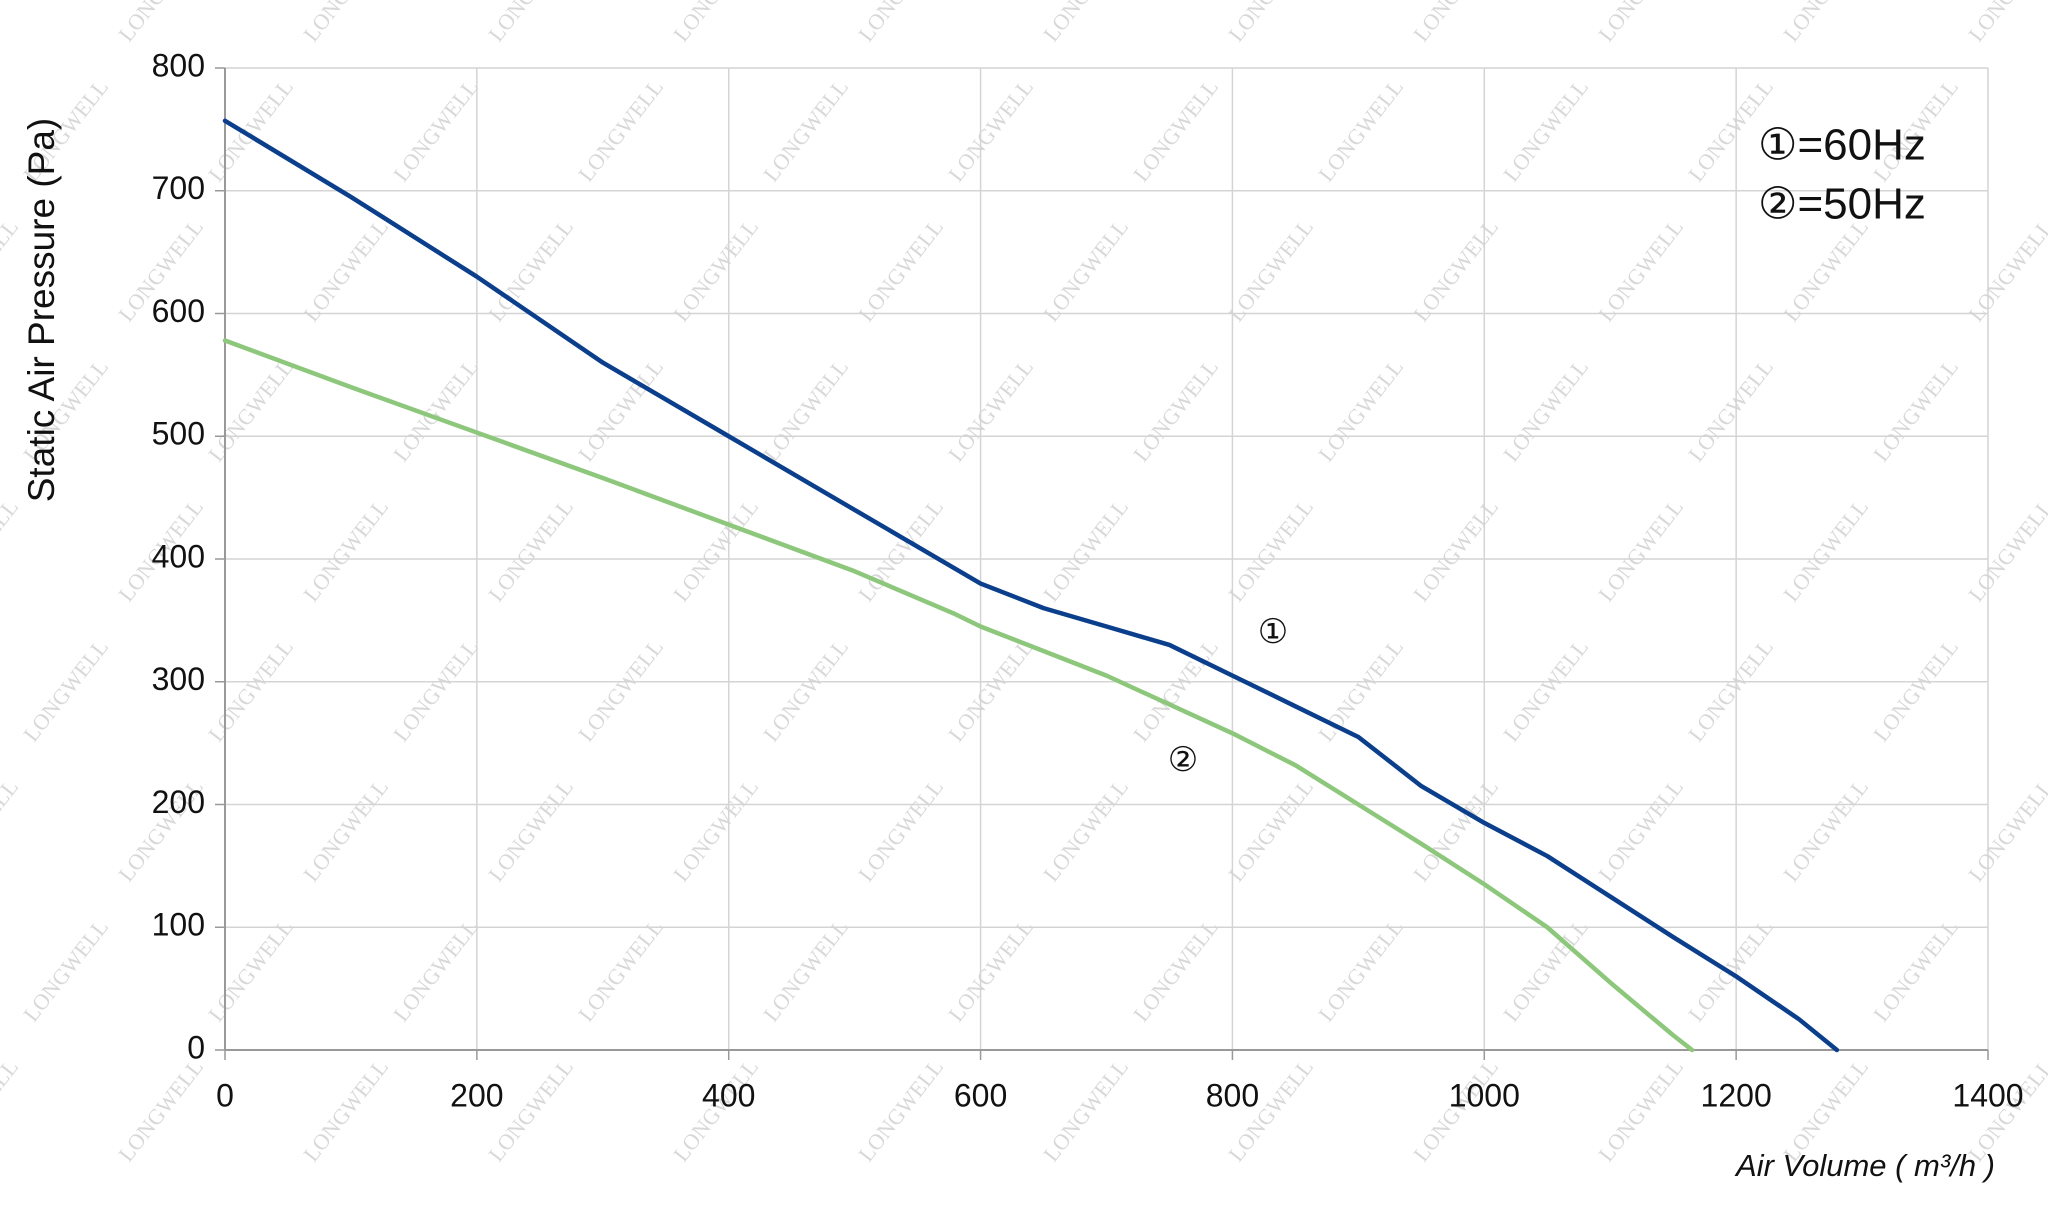 This screenshot has height=1211, width=2048. Describe the element at coordinates (1842, 145) in the screenshot. I see `legend-entry: ①=60Hz` at that location.